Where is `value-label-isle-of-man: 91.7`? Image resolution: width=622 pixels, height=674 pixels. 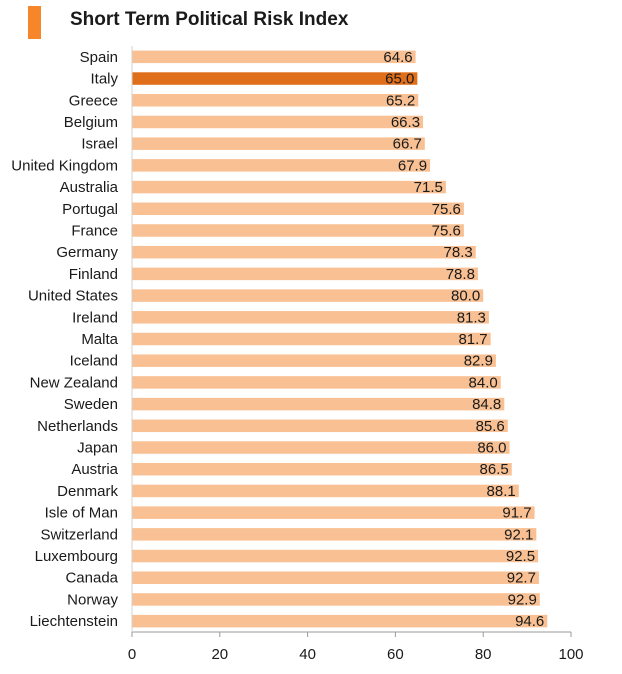
value-label-isle-of-man: 91.7 is located at coordinates (516, 513).